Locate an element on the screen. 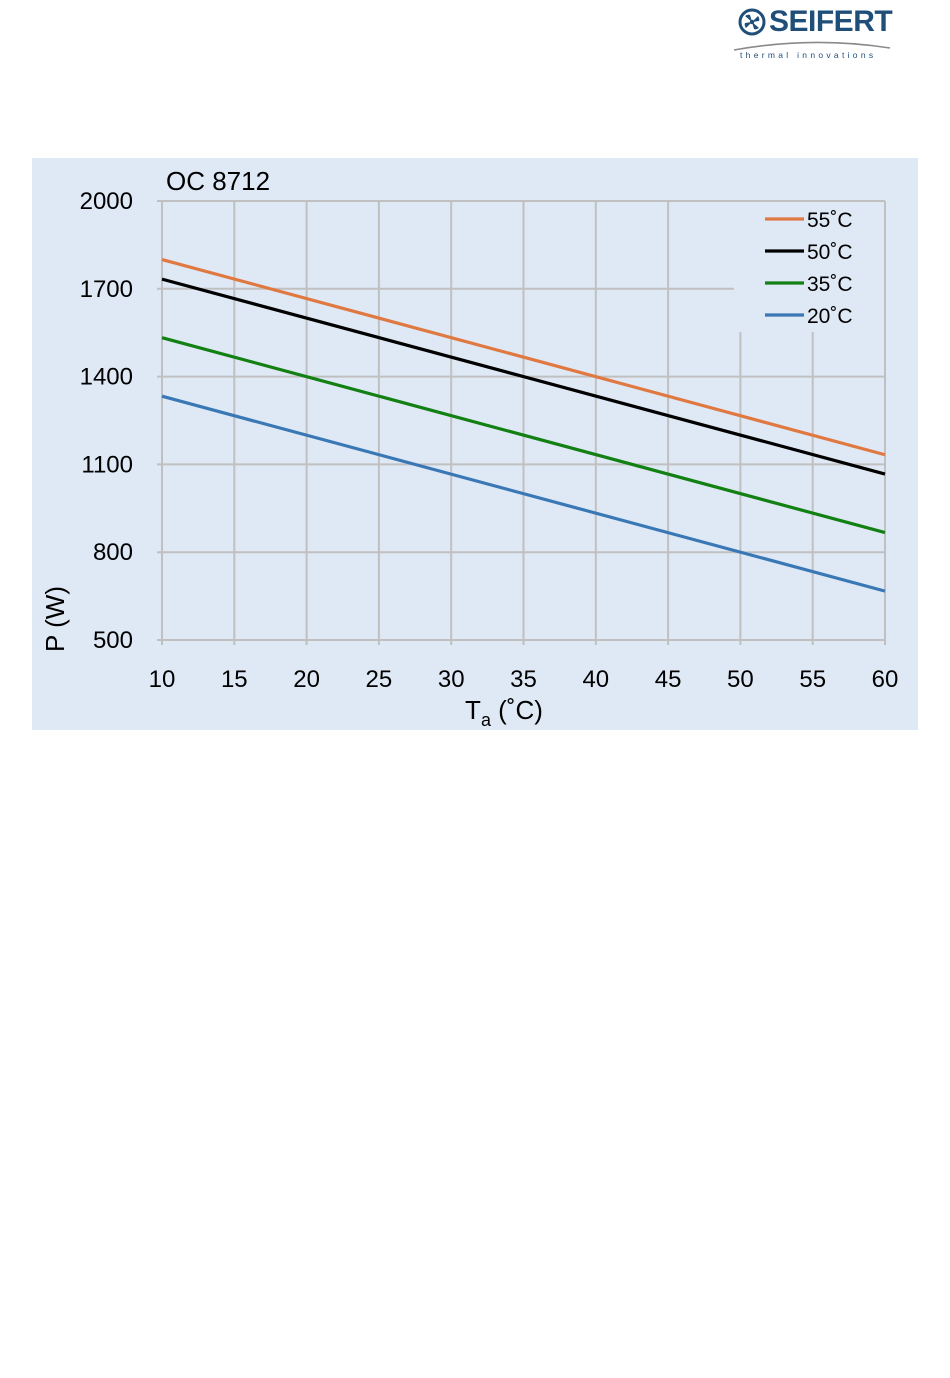 The image size is (950, 1378). x-tick-label: 25 is located at coordinates (379, 679).